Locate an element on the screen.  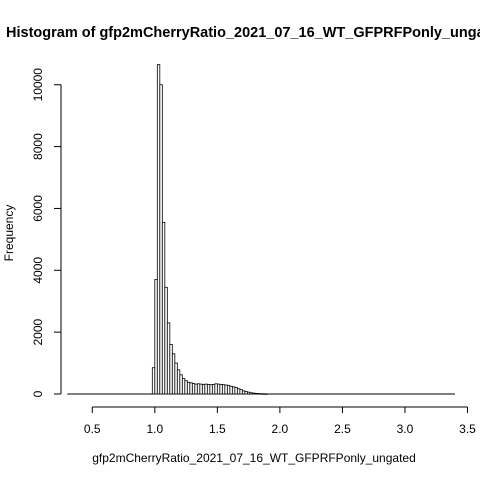
y-tick-label: 8000 is located at coordinates (38, 146).